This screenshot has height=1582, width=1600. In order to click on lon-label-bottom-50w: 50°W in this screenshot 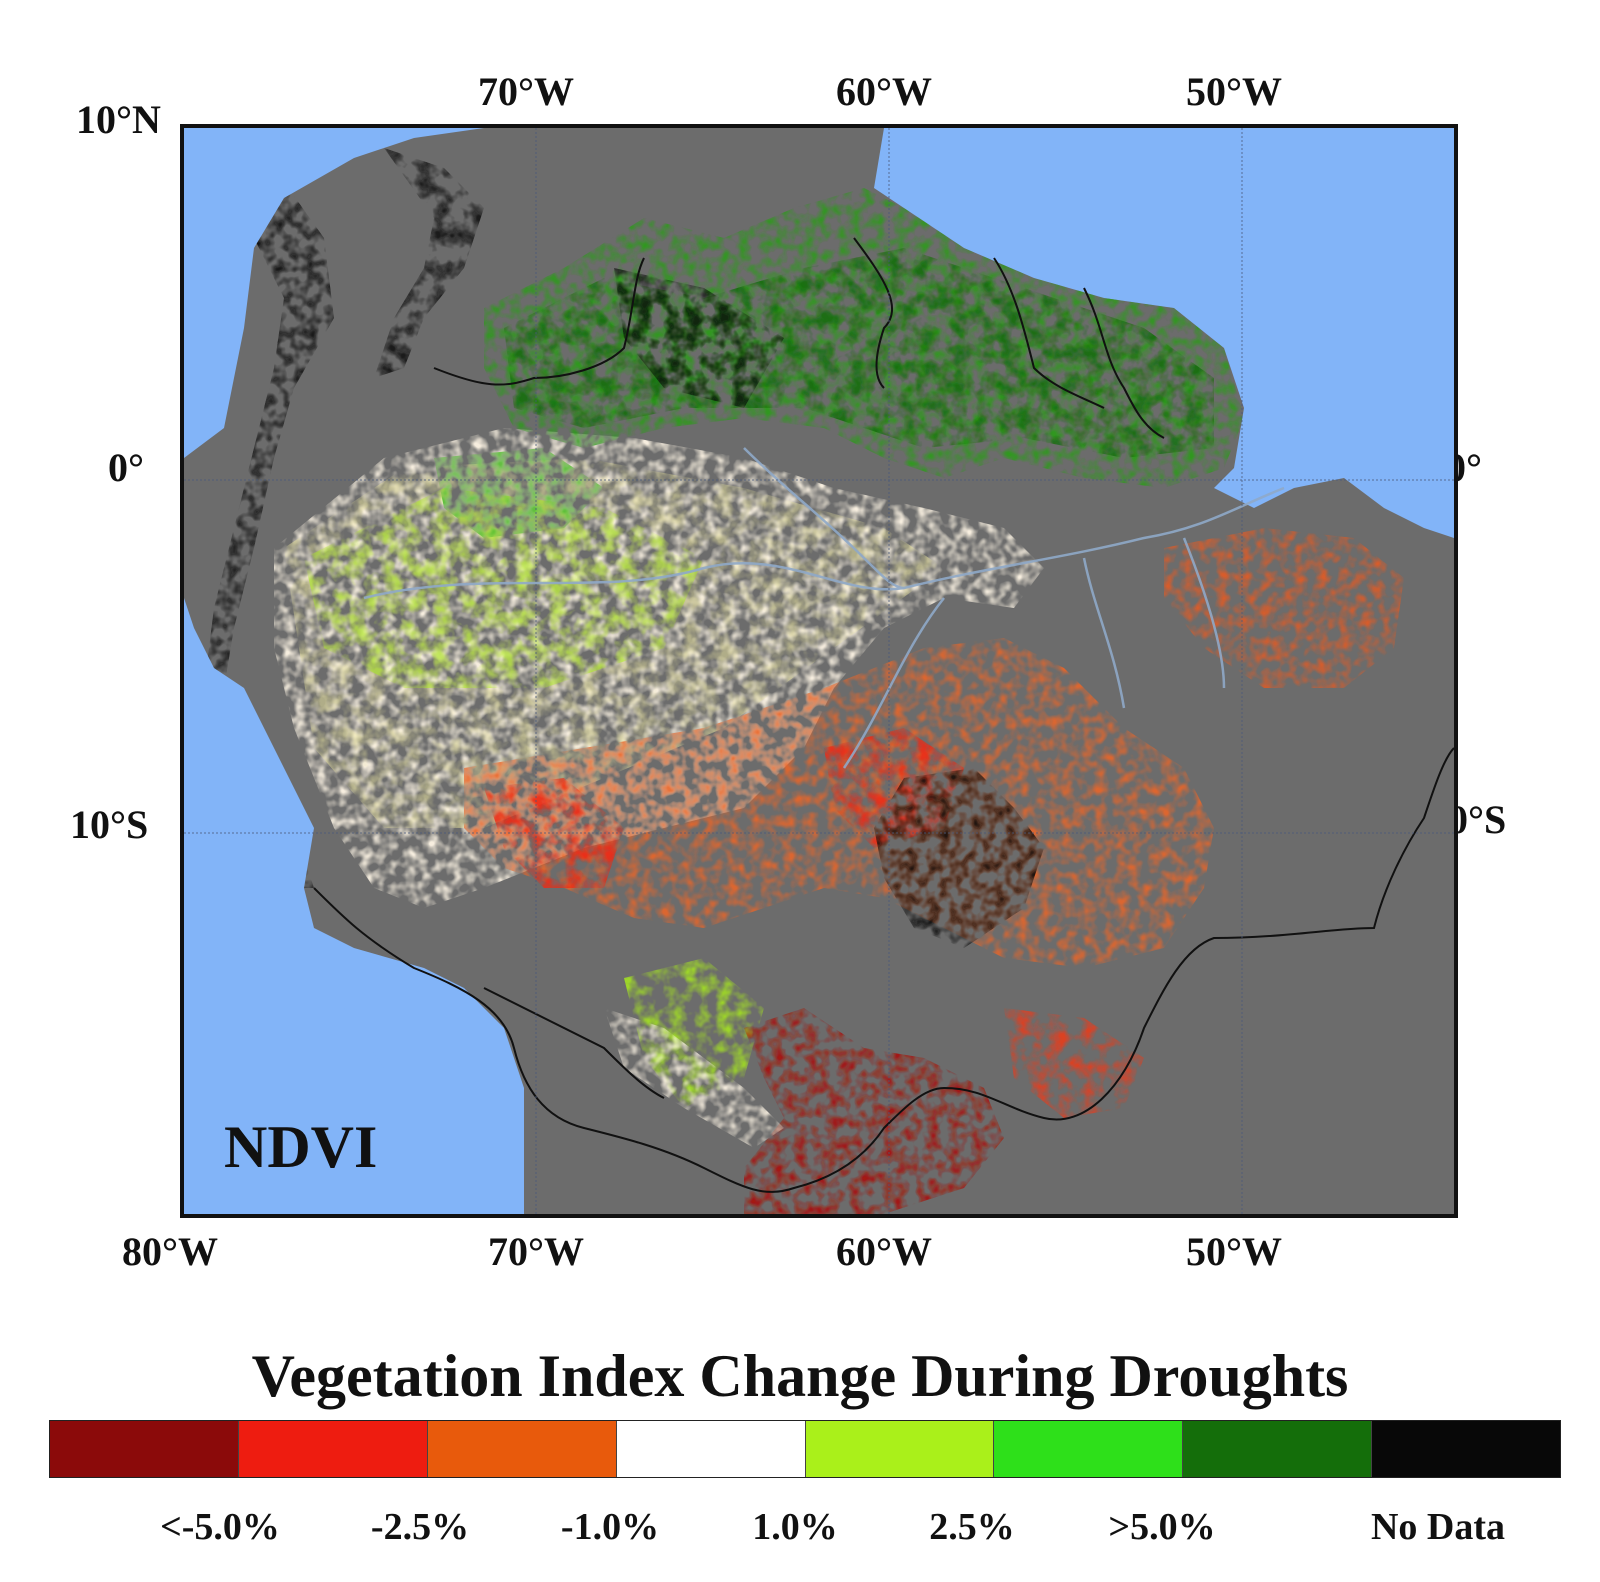, I will do `click(1234, 1251)`.